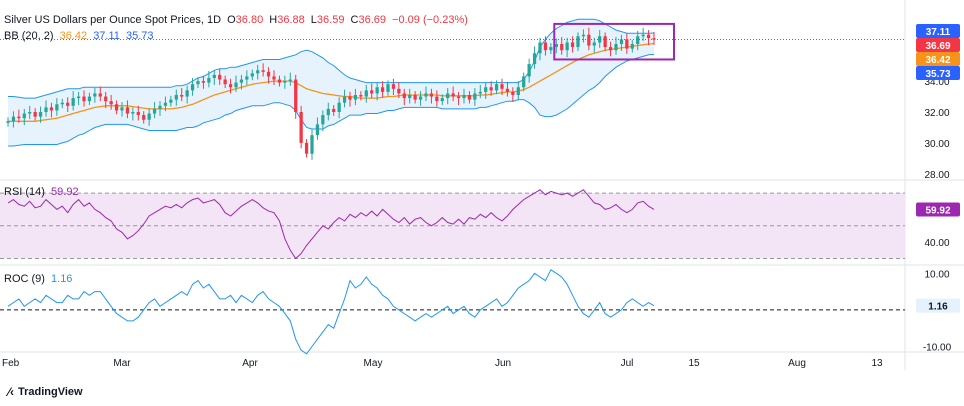 The width and height of the screenshot is (964, 406). Describe the element at coordinates (24, 279) in the screenshot. I see `roc-label: ROC (9)` at that location.